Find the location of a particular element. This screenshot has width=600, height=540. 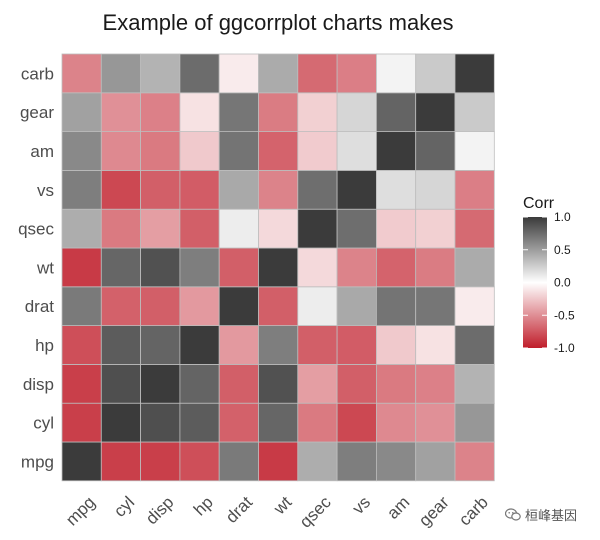

cell-cyl-disp is located at coordinates (160, 422).